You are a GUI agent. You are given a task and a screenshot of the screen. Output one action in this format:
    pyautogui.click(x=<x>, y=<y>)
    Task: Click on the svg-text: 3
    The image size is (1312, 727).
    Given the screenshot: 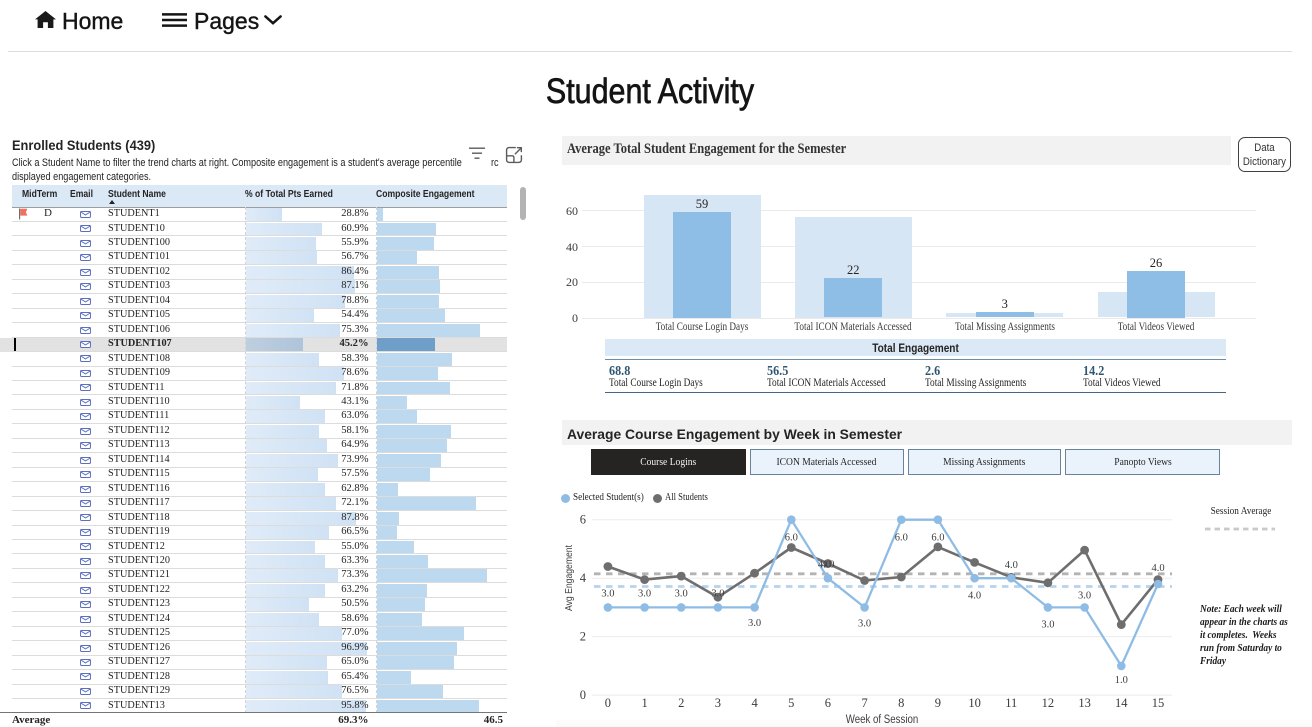 What is the action you would take?
    pyautogui.click(x=718, y=703)
    